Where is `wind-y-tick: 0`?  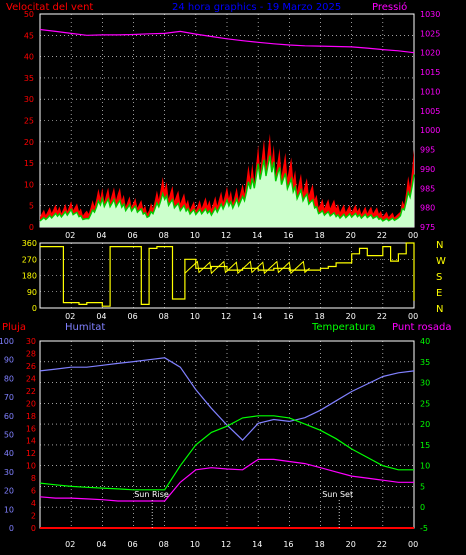 wind-y-tick: 0 is located at coordinates (31, 227).